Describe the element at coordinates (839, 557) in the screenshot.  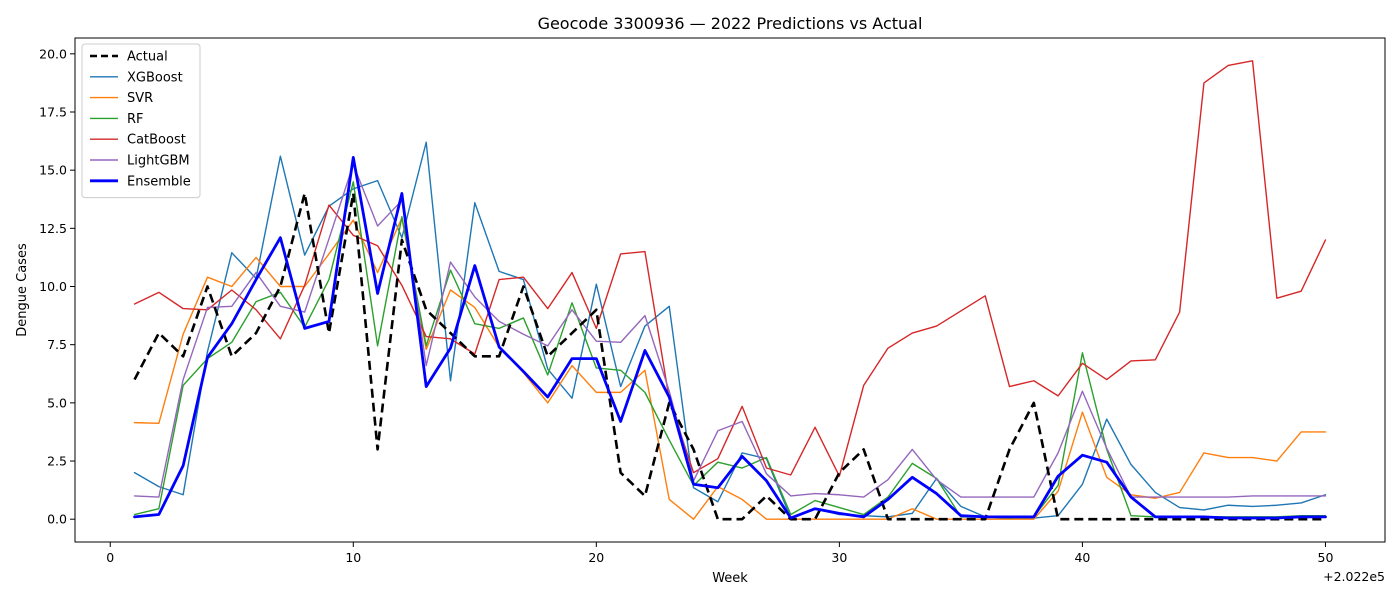
I see `x-tick-label: 30` at that location.